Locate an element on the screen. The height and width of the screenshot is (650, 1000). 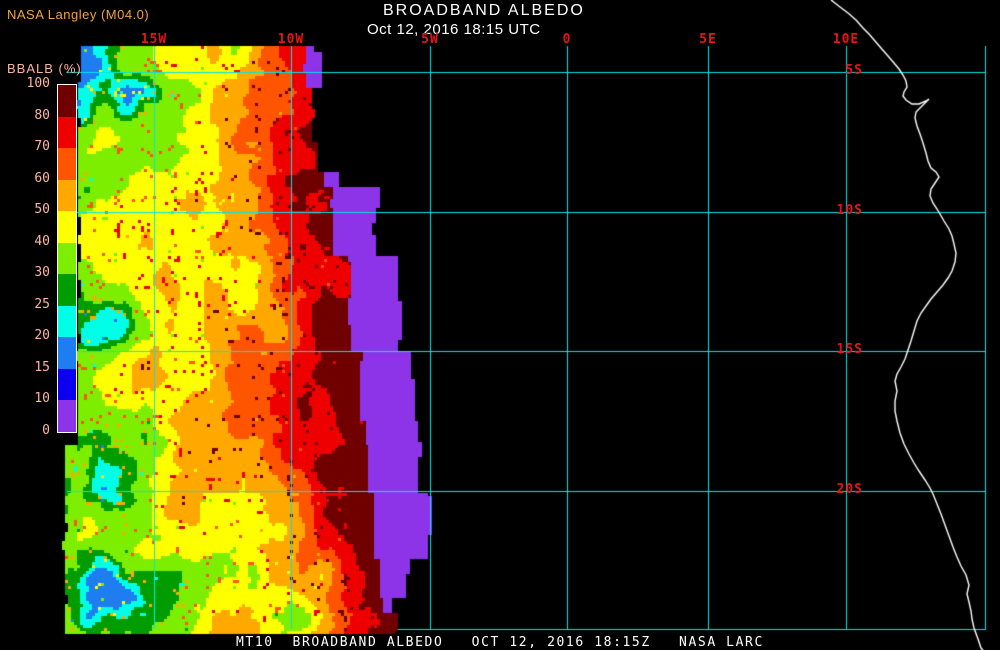
timestamp-subtitle: Oct 12, 2016 18:15 UTC is located at coordinates (454, 29).